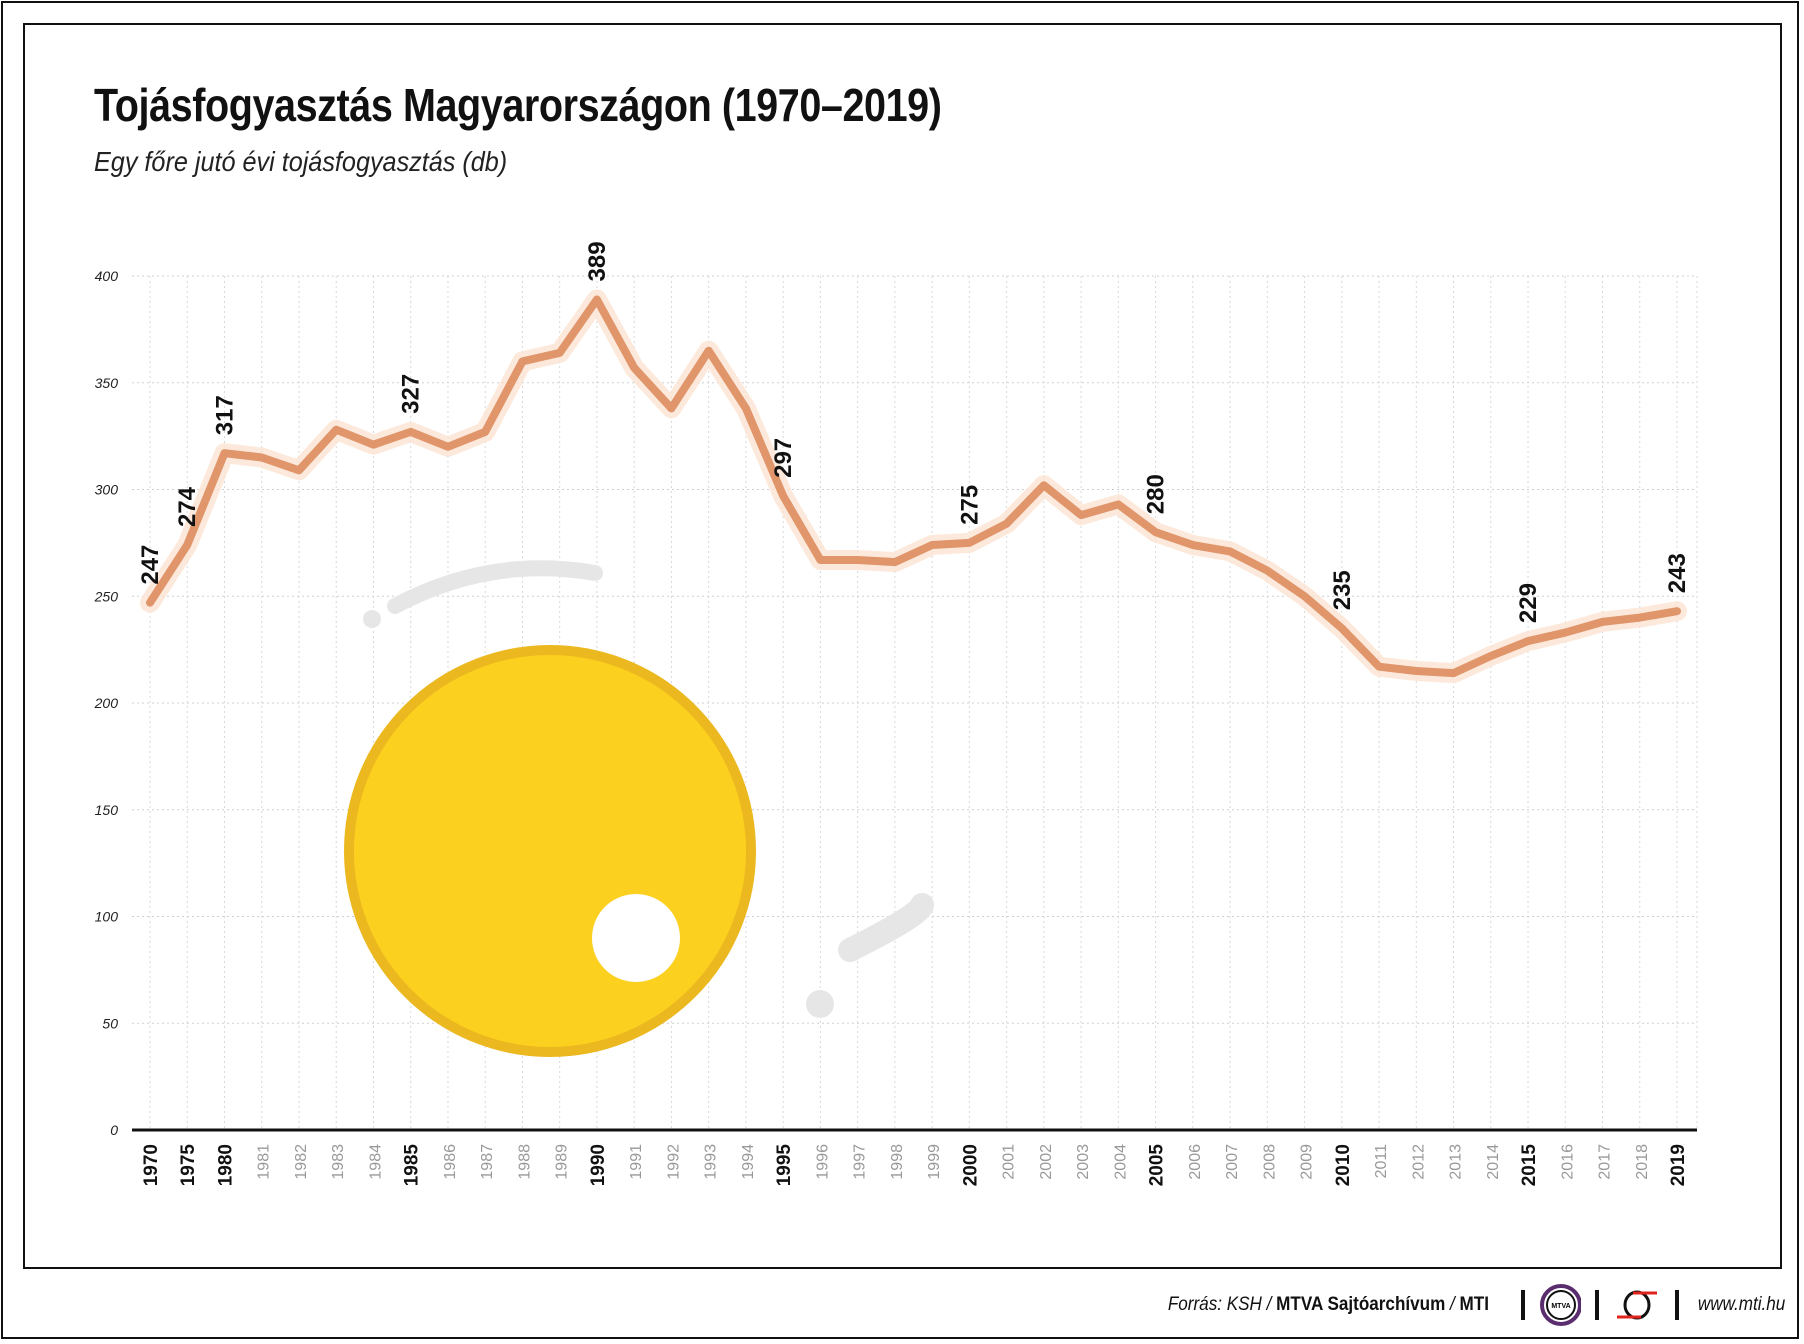 This screenshot has width=1804, height=1344. What do you see at coordinates (1195, 1162) in the screenshot?
I see `x-tick-label: 2006` at bounding box center [1195, 1162].